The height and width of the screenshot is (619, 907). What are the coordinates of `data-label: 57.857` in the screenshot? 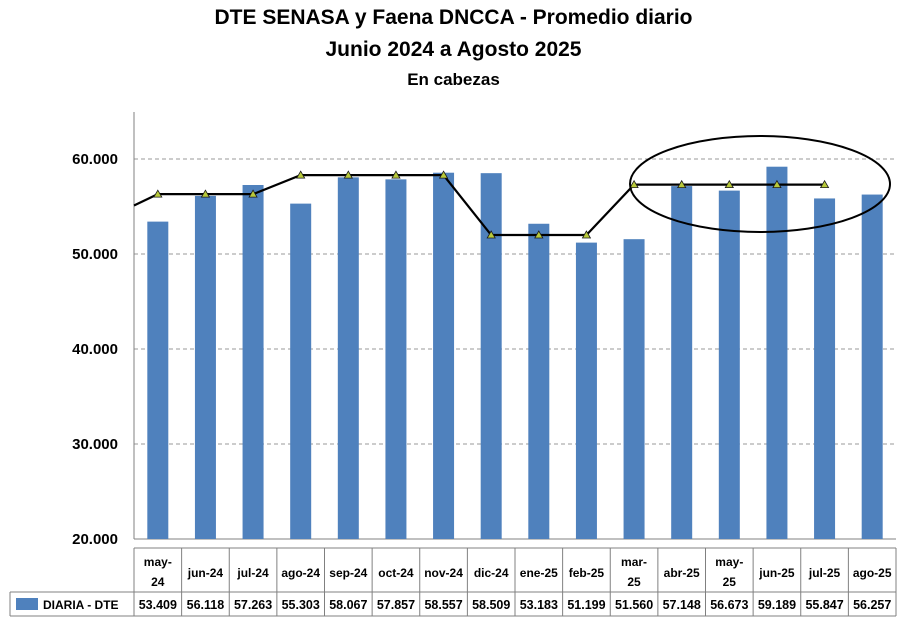 It's located at (396, 605).